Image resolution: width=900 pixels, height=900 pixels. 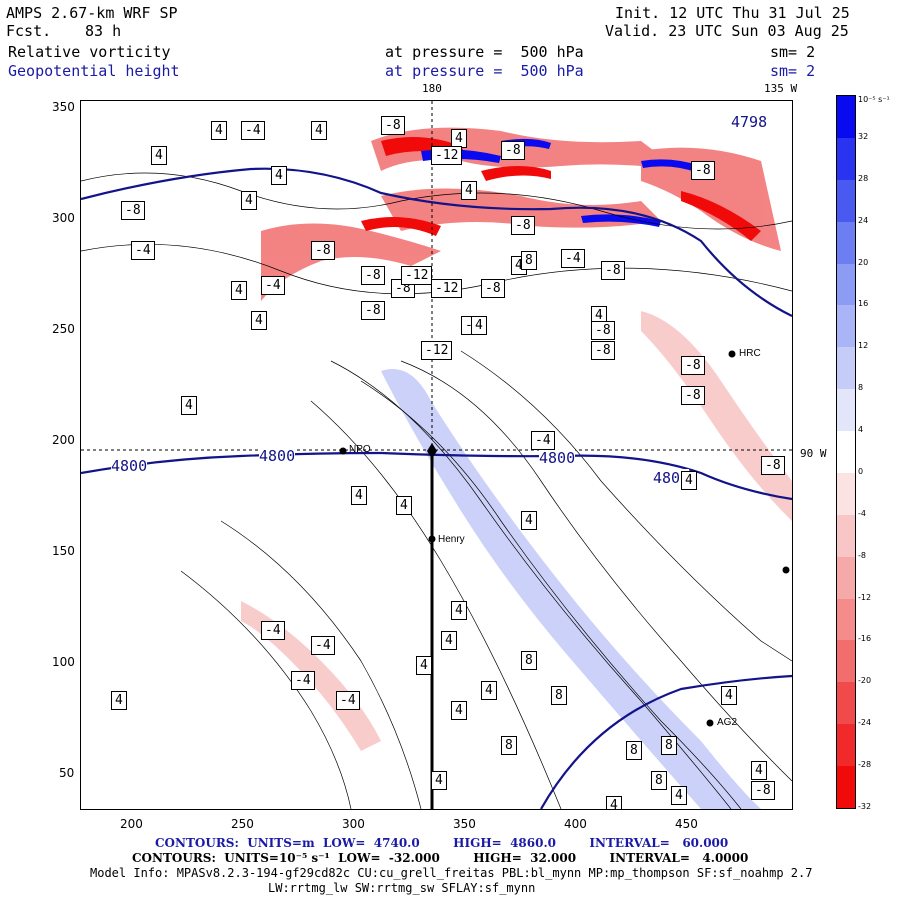 I want to click on field-vorticity-label: Relative vorticity, so click(x=89, y=52).